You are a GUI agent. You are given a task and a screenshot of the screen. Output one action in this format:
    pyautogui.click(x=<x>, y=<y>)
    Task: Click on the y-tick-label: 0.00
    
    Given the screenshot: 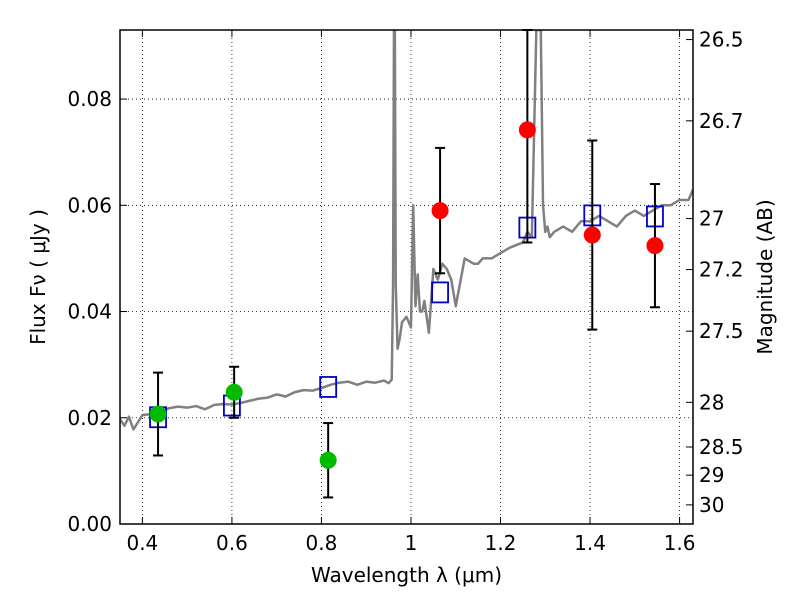 What is the action you would take?
    pyautogui.click(x=89, y=524)
    